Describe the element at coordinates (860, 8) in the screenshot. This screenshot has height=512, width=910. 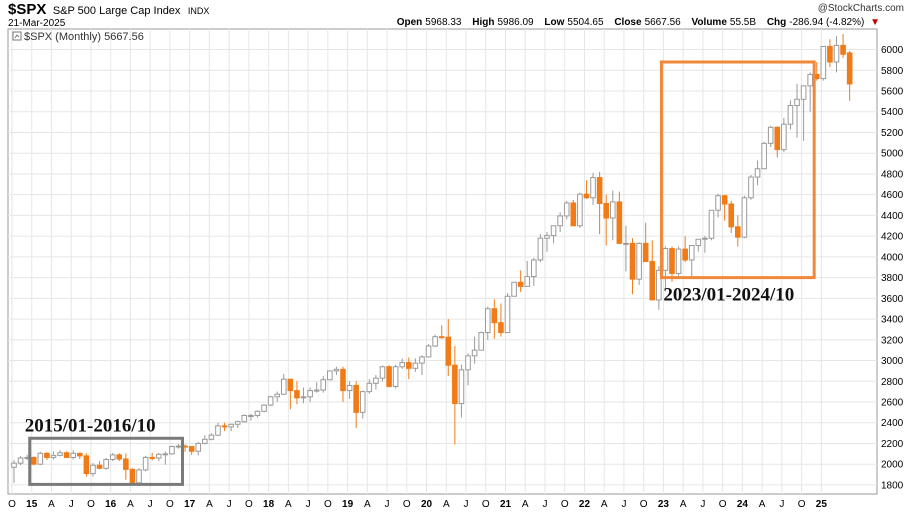
I see `stockcharts-watermark: @StockCharts.com` at that location.